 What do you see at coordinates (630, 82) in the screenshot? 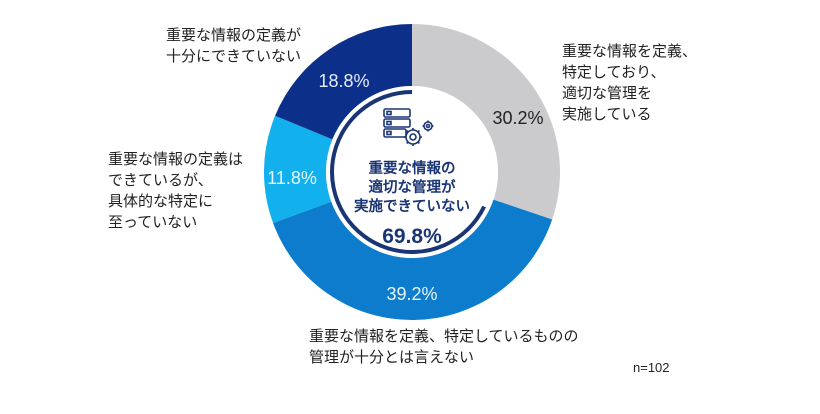
I see `label-slice-defined-managed: 重要な情報を定義、 特定しており、 適切な管理を 実施している` at bounding box center [630, 82].